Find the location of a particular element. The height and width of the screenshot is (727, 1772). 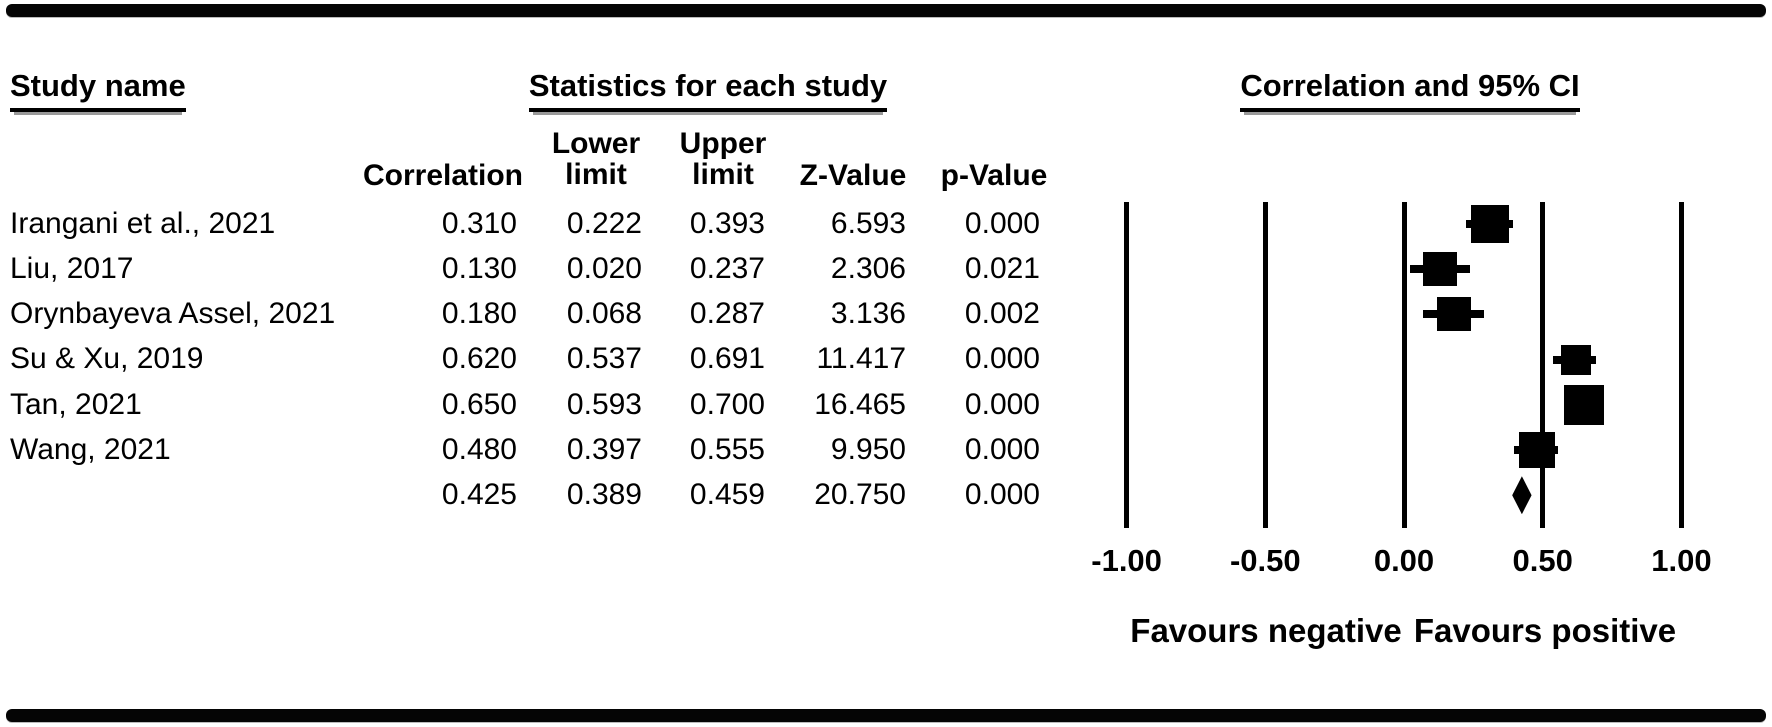

plot-group-header: Correlation and 95% CI is located at coordinates (1410, 90).